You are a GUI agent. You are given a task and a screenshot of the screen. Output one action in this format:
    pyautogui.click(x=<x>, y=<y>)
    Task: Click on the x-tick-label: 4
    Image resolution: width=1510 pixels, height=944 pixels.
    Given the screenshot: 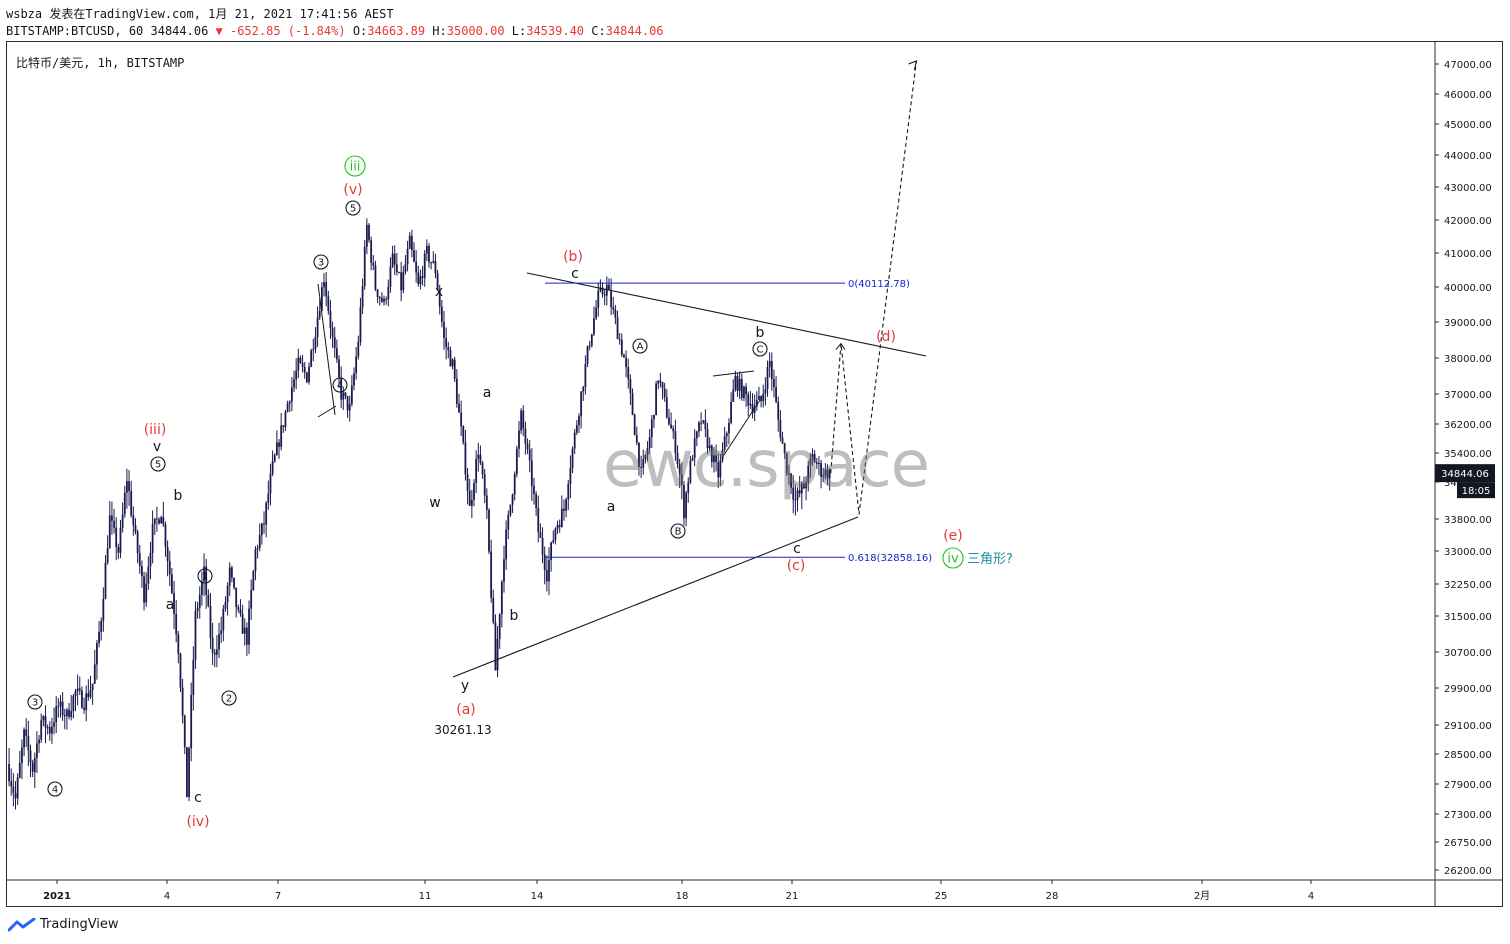 What is the action you would take?
    pyautogui.click(x=167, y=896)
    